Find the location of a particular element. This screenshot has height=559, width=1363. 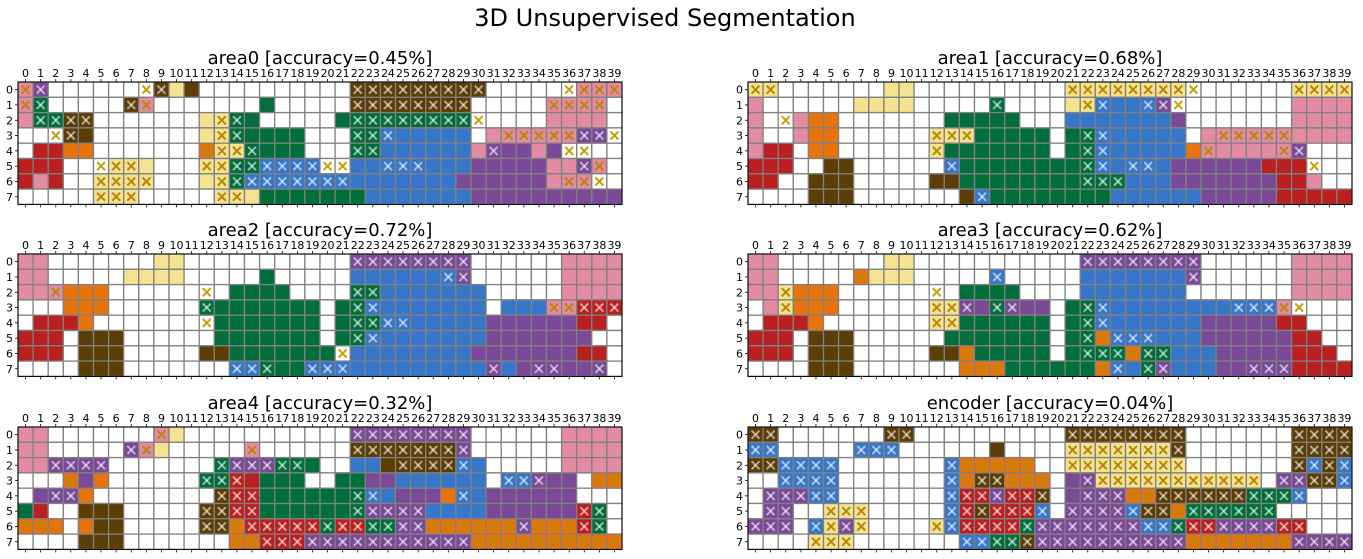

x-tick-label: 0 is located at coordinates (25, 245).